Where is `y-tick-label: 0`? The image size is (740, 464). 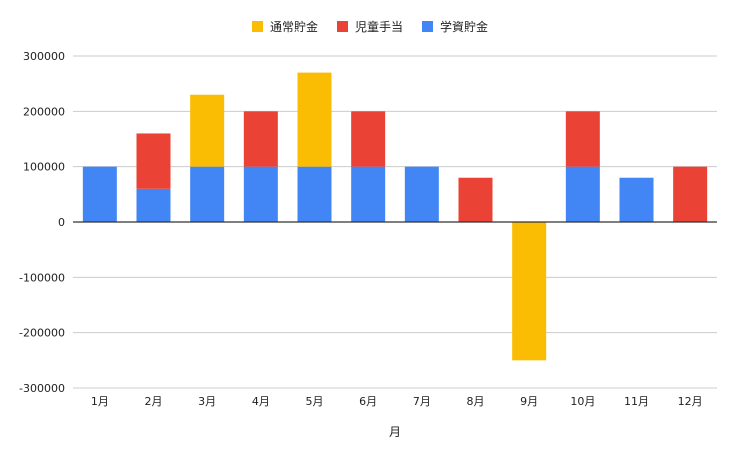 y-tick-label: 0 is located at coordinates (61, 222).